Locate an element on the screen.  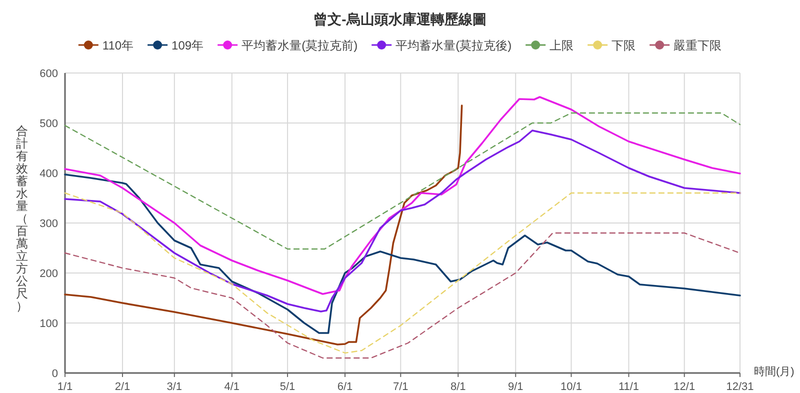
y-tick-label: 300 is located at coordinates (49, 224).